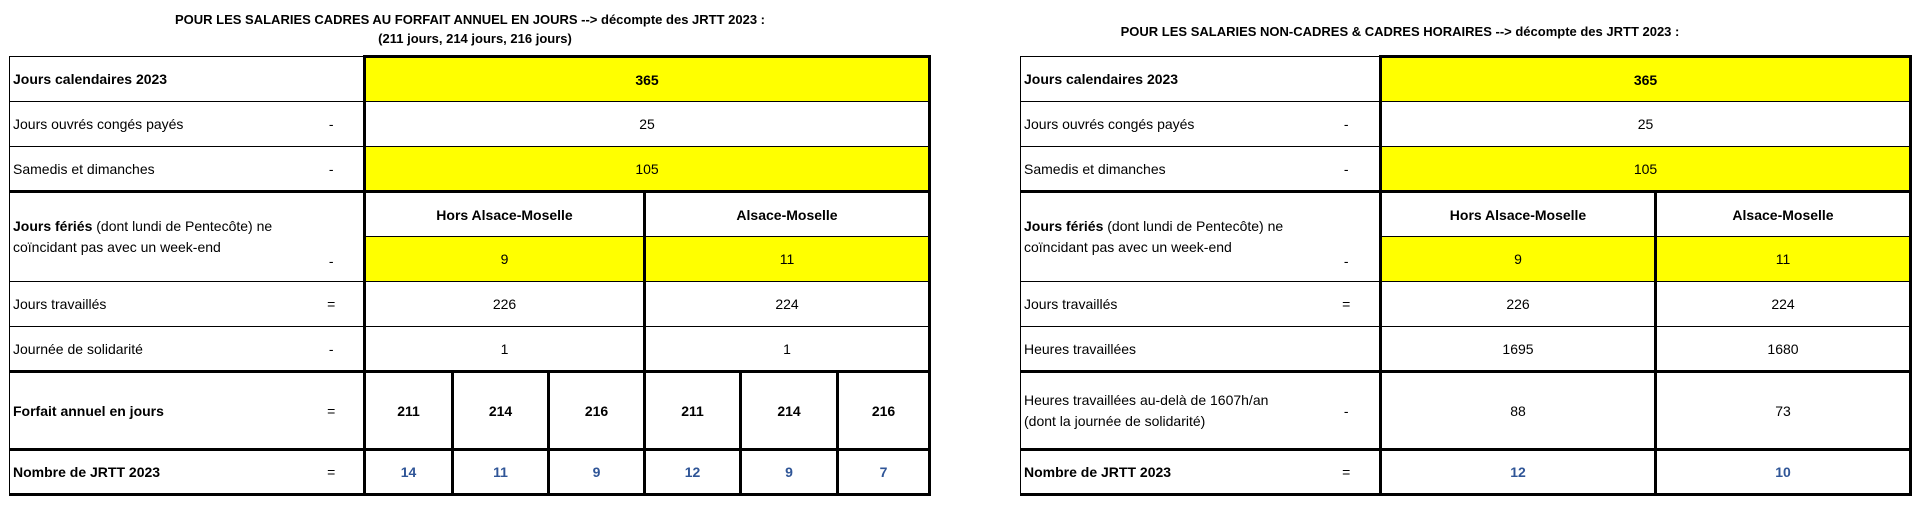 The height and width of the screenshot is (507, 1920). What do you see at coordinates (1783, 349) in the screenshot?
I see `r-value-heures-alsace: 1680` at bounding box center [1783, 349].